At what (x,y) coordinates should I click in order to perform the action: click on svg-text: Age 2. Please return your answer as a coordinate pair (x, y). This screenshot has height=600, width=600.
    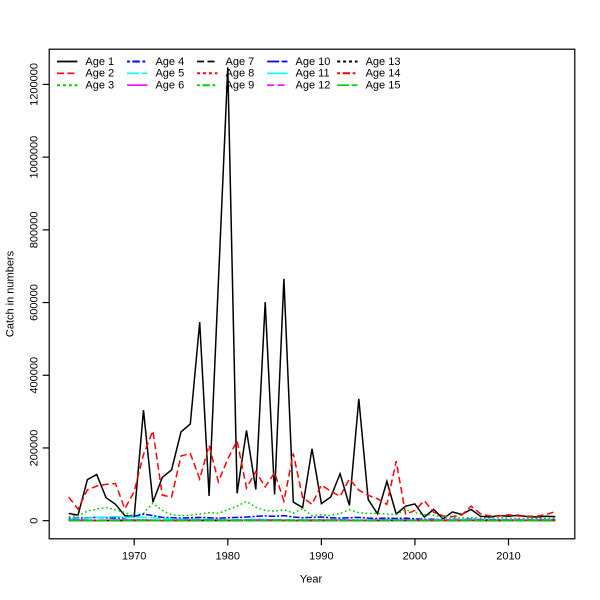
    Looking at the image, I should click on (99, 74).